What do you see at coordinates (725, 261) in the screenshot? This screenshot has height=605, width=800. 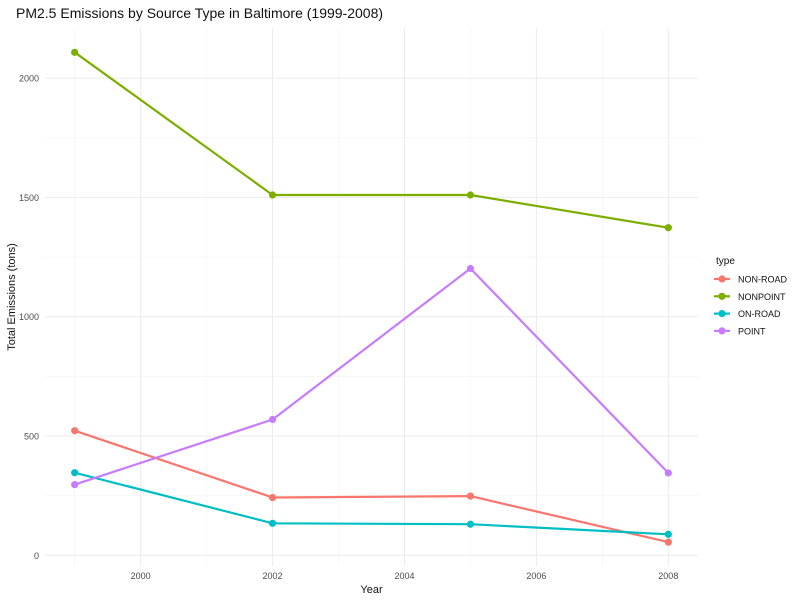 I see `legend-title: type` at bounding box center [725, 261].